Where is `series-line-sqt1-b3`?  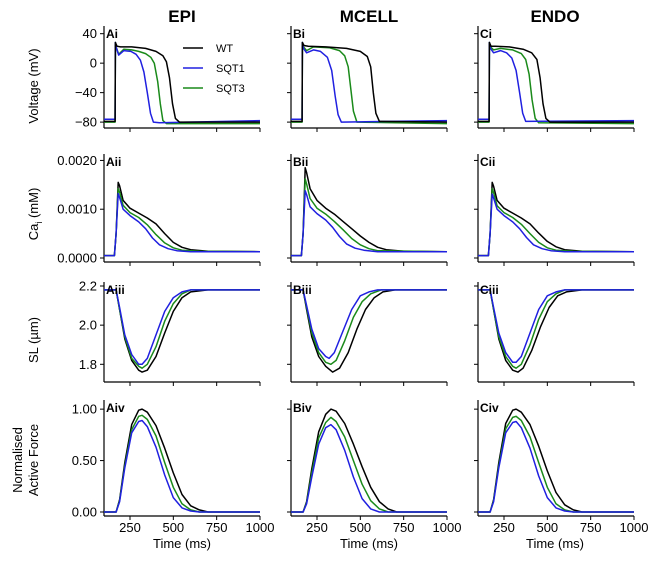
series-line-sqt1-b3 is located at coordinates (369, 324).